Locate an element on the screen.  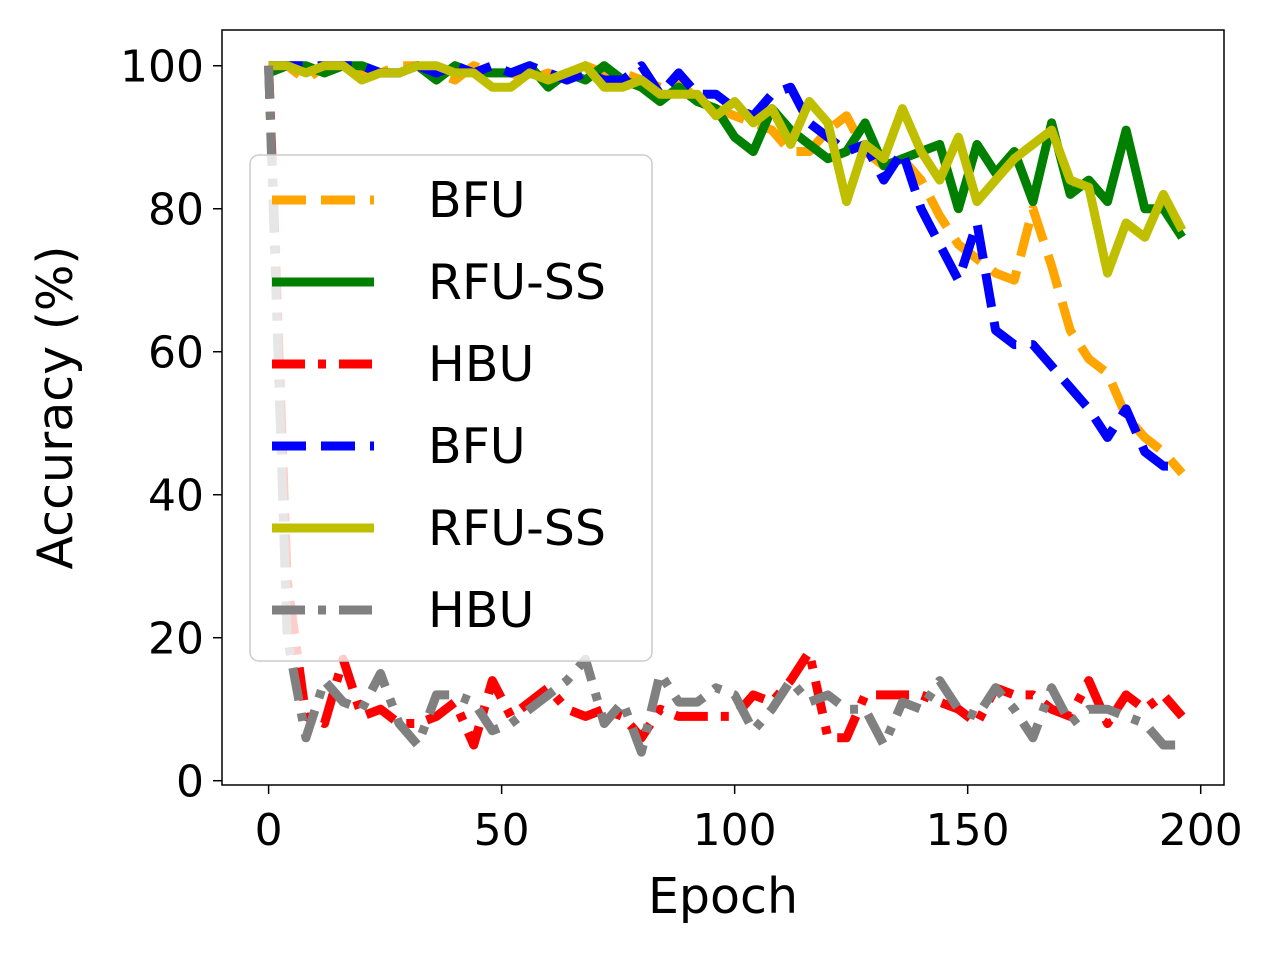
y-axis-label: Accuracy (%) is located at coordinates (55, 407).